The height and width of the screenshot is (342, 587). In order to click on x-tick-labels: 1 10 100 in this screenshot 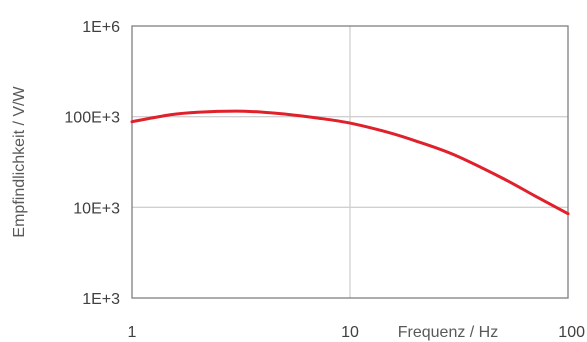, I will do `click(357, 332)`.